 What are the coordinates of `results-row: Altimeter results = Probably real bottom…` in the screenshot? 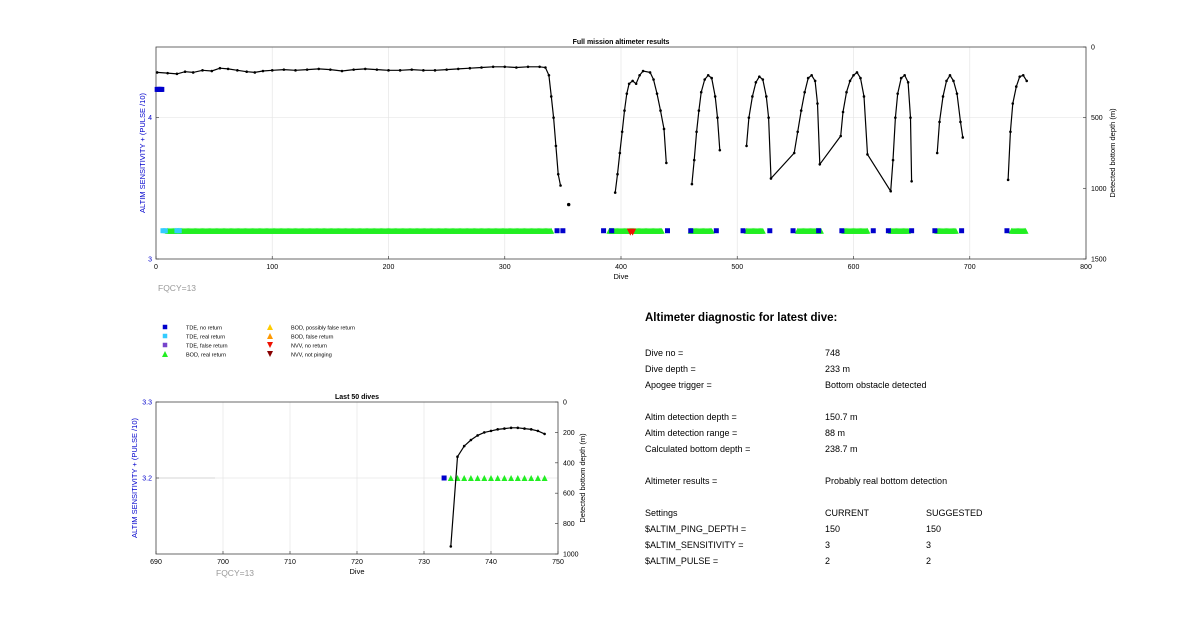 It's located at (905, 482).